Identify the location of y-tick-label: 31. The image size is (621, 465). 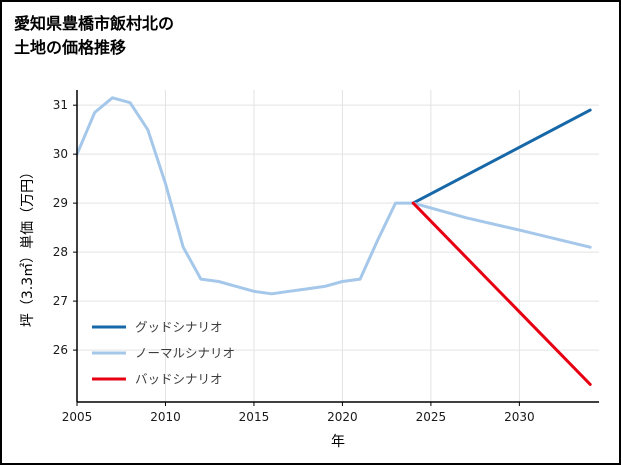
(60, 105).